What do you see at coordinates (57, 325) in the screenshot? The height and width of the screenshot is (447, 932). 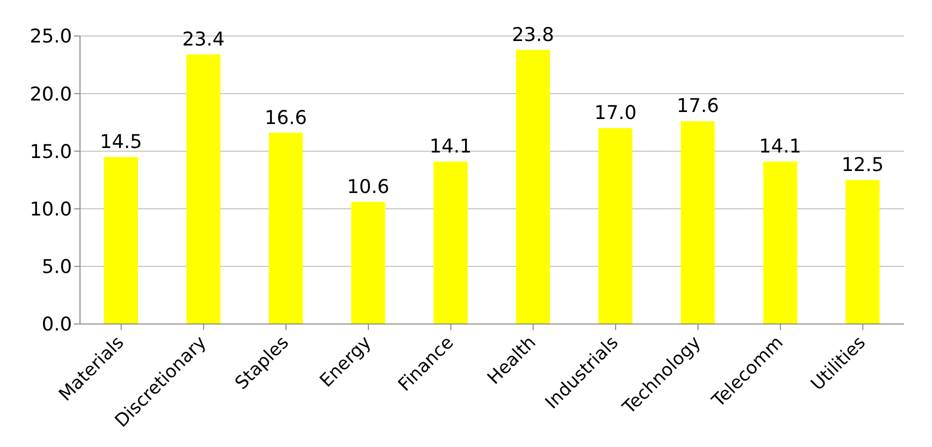 I see `y-tick-label: 0.0` at bounding box center [57, 325].